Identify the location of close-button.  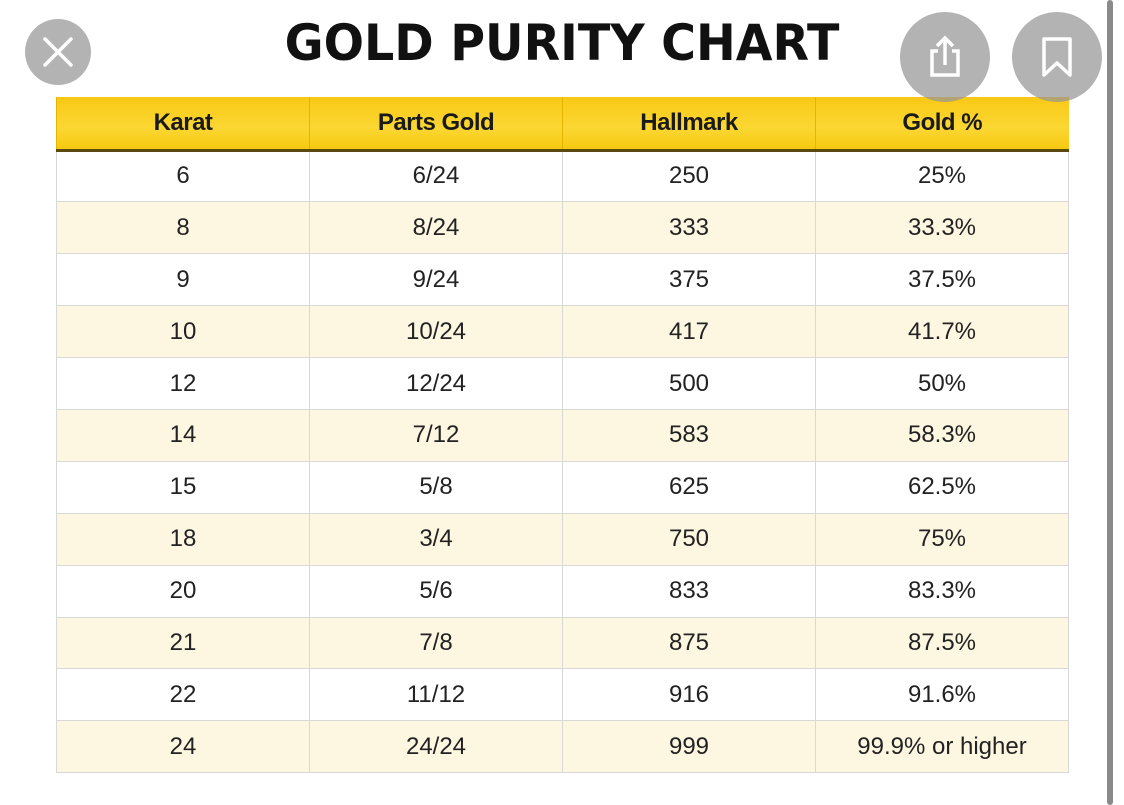
(58, 52).